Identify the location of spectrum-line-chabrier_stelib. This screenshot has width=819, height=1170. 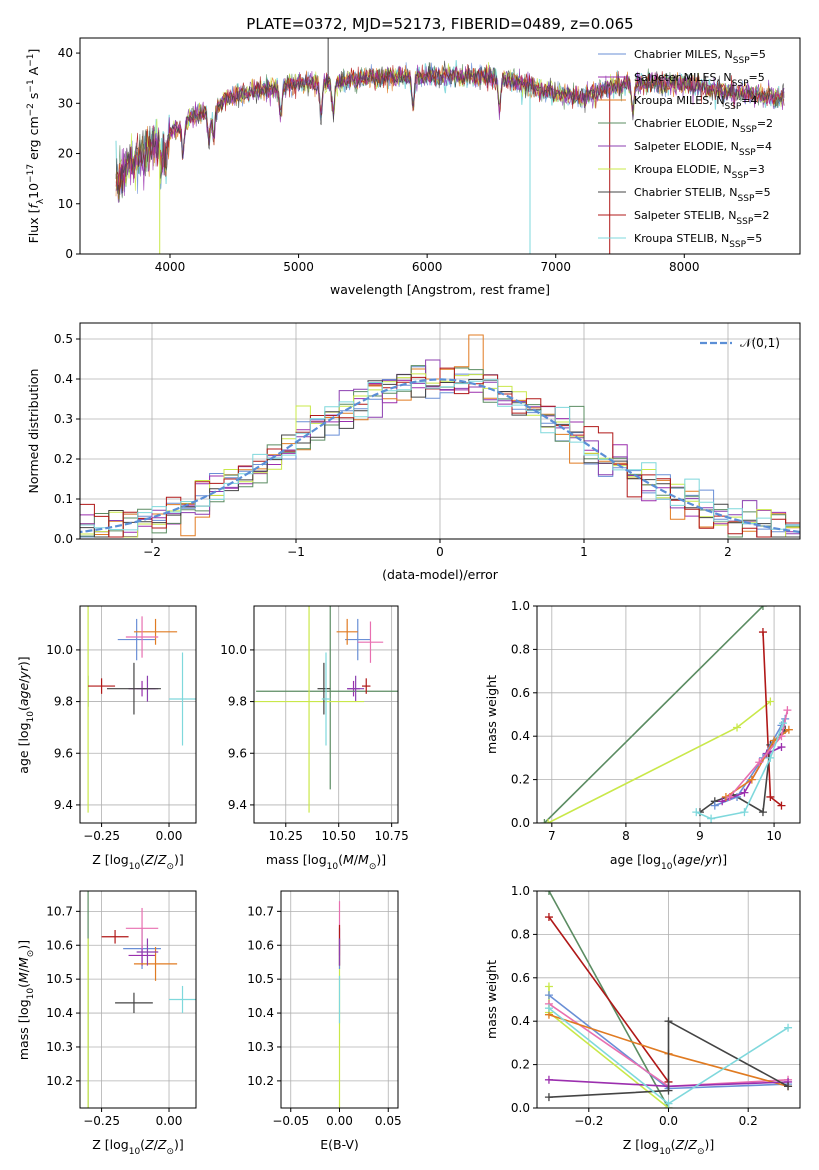
(450, 131).